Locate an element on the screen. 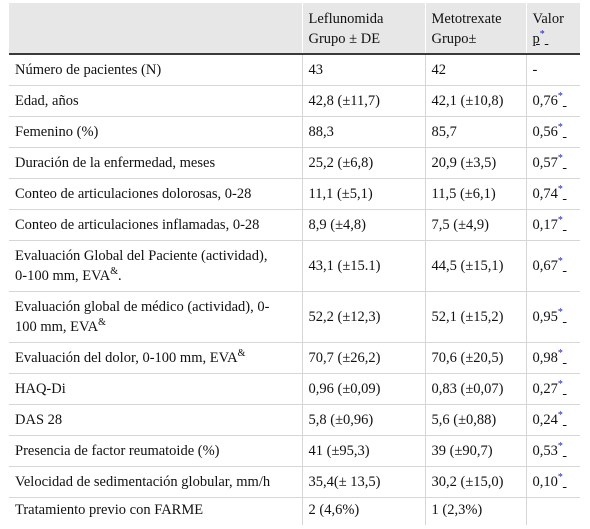  p-value: 0,74* is located at coordinates (552, 194).